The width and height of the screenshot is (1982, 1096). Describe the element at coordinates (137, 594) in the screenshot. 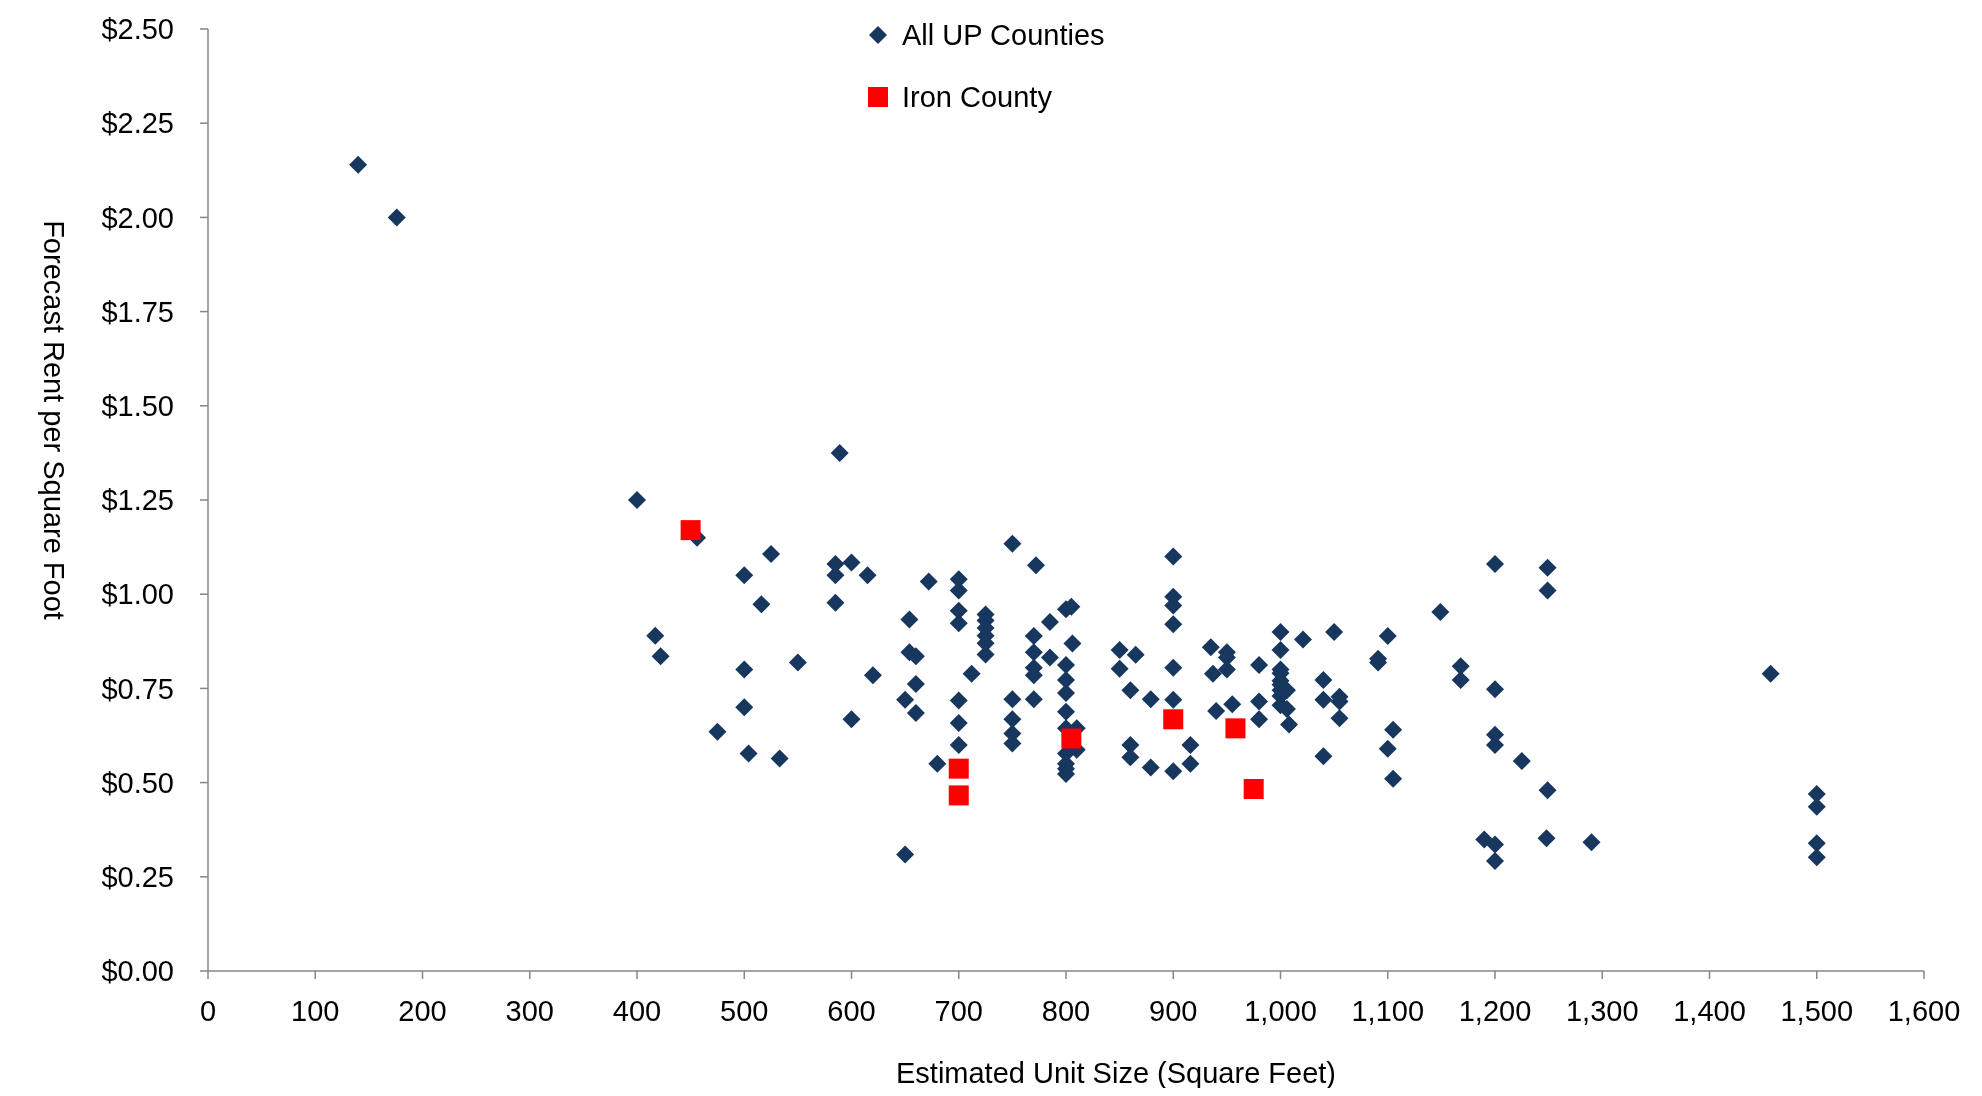

I see `y-tick-label: $1.00` at that location.